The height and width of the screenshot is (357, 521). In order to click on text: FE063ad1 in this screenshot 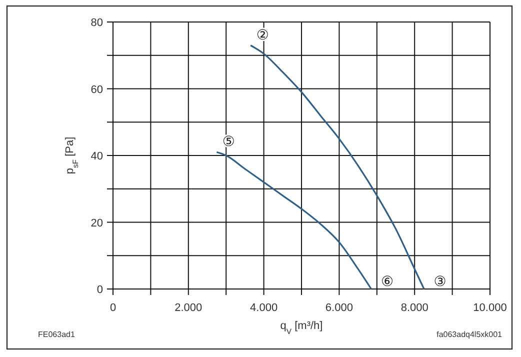, I will do `click(57, 334)`.